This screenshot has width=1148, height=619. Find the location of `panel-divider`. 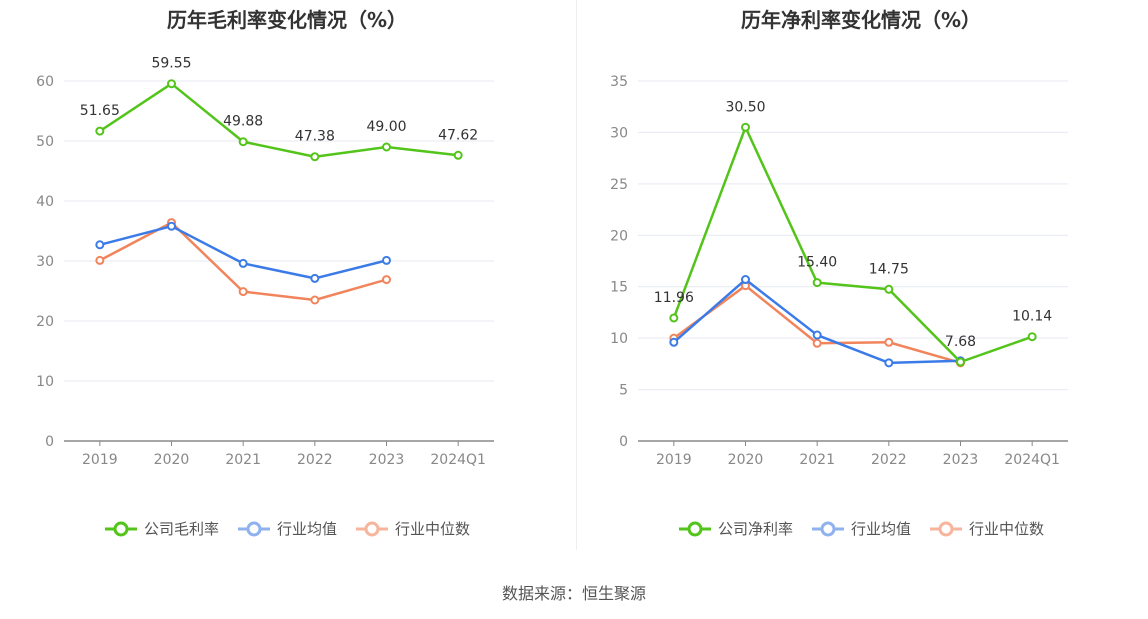

panel-divider is located at coordinates (576, 275).